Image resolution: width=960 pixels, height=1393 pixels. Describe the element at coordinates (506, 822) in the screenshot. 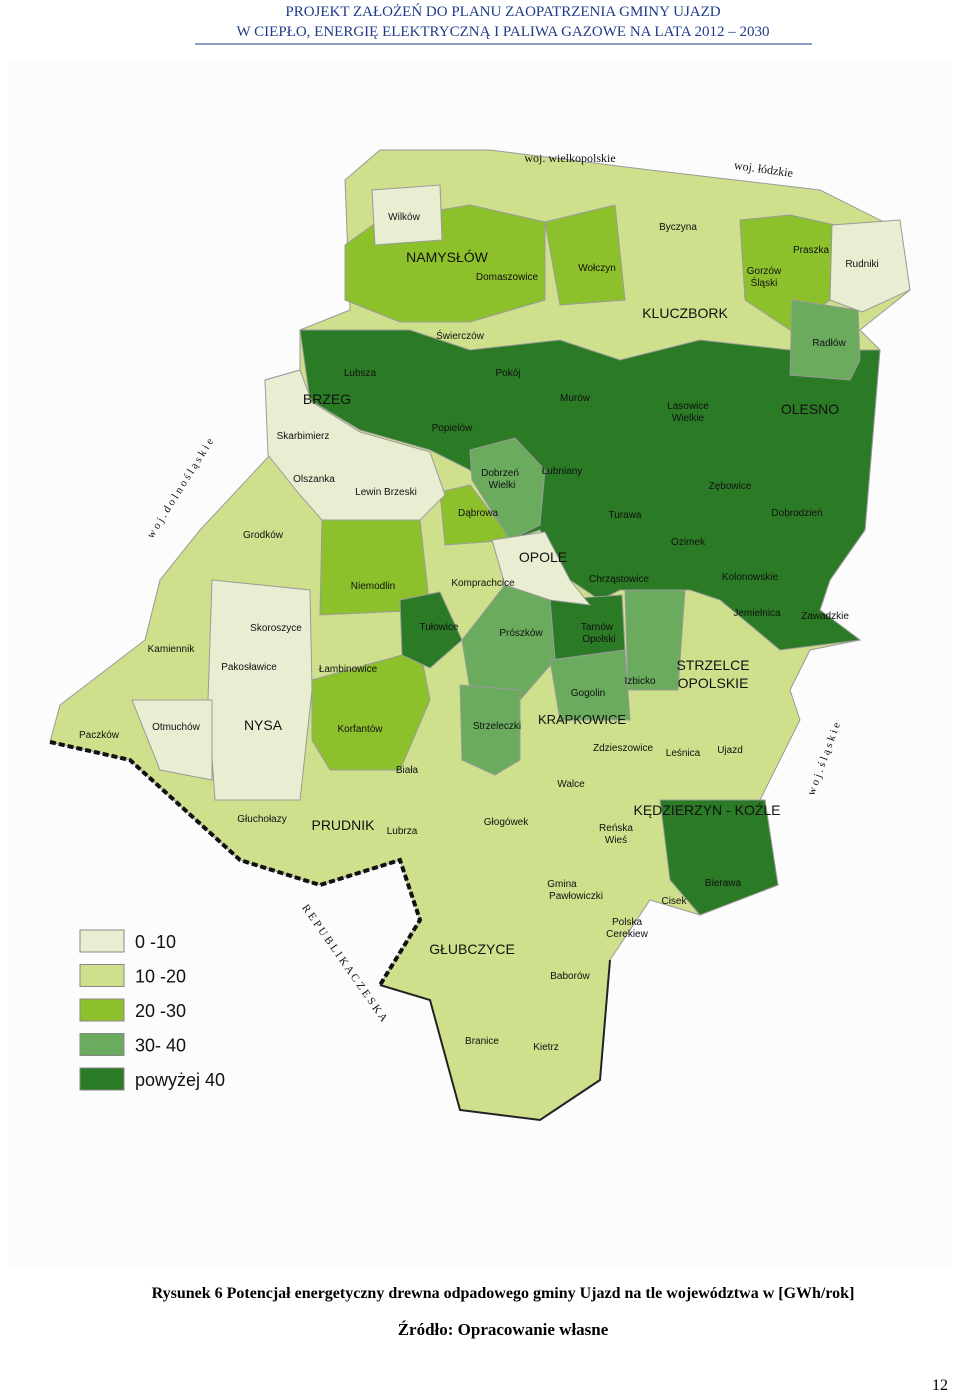

I see `map-label: Głogówek` at that location.